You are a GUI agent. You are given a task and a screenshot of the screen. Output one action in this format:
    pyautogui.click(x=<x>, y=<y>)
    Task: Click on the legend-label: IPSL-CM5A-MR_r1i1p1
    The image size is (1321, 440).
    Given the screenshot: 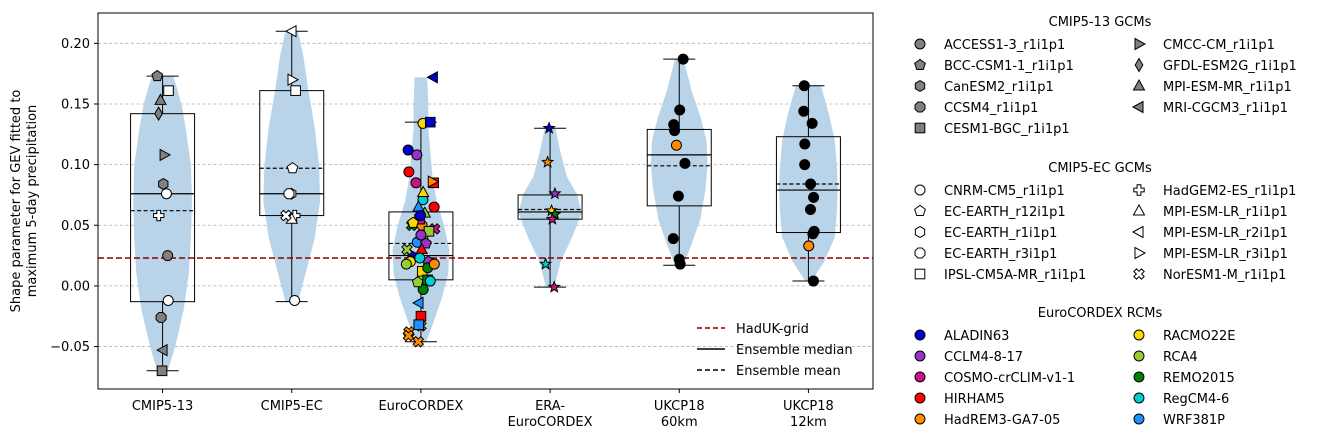 What is the action you would take?
    pyautogui.click(x=1015, y=275)
    